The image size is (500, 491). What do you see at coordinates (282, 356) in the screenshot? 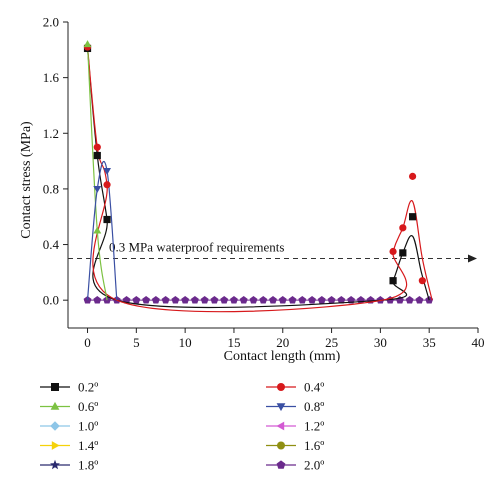
I see `x-axis-title: Contact length (mm)` at bounding box center [282, 356].